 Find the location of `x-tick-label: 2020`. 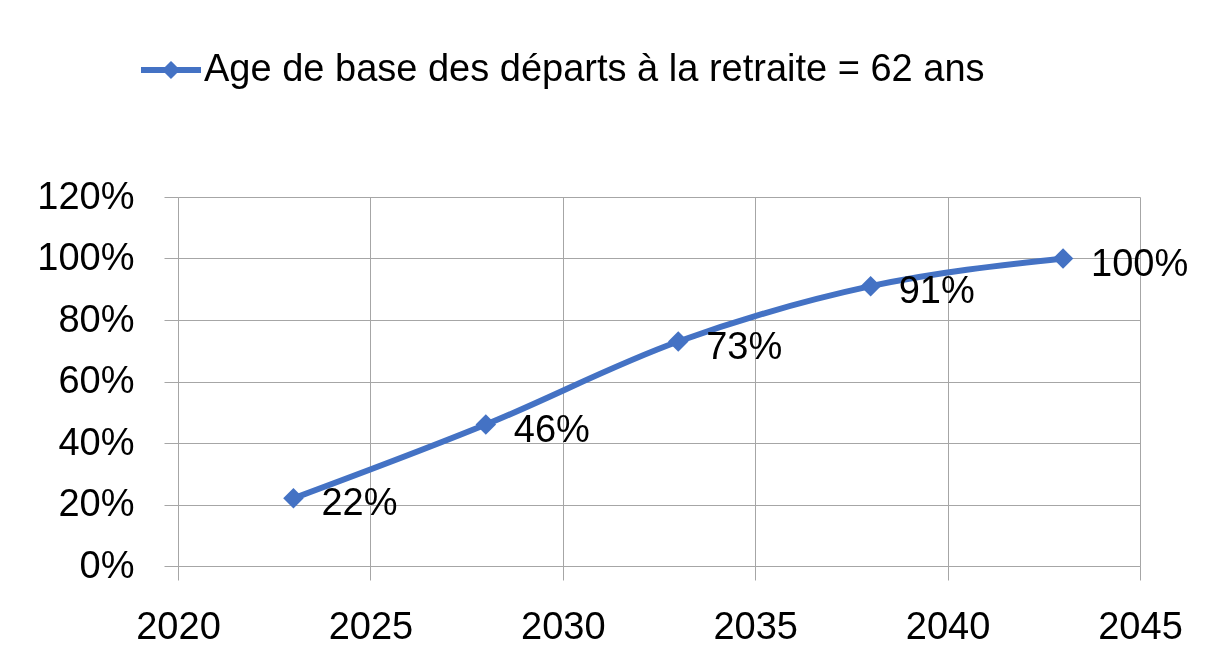

x-tick-label: 2020 is located at coordinates (178, 625).